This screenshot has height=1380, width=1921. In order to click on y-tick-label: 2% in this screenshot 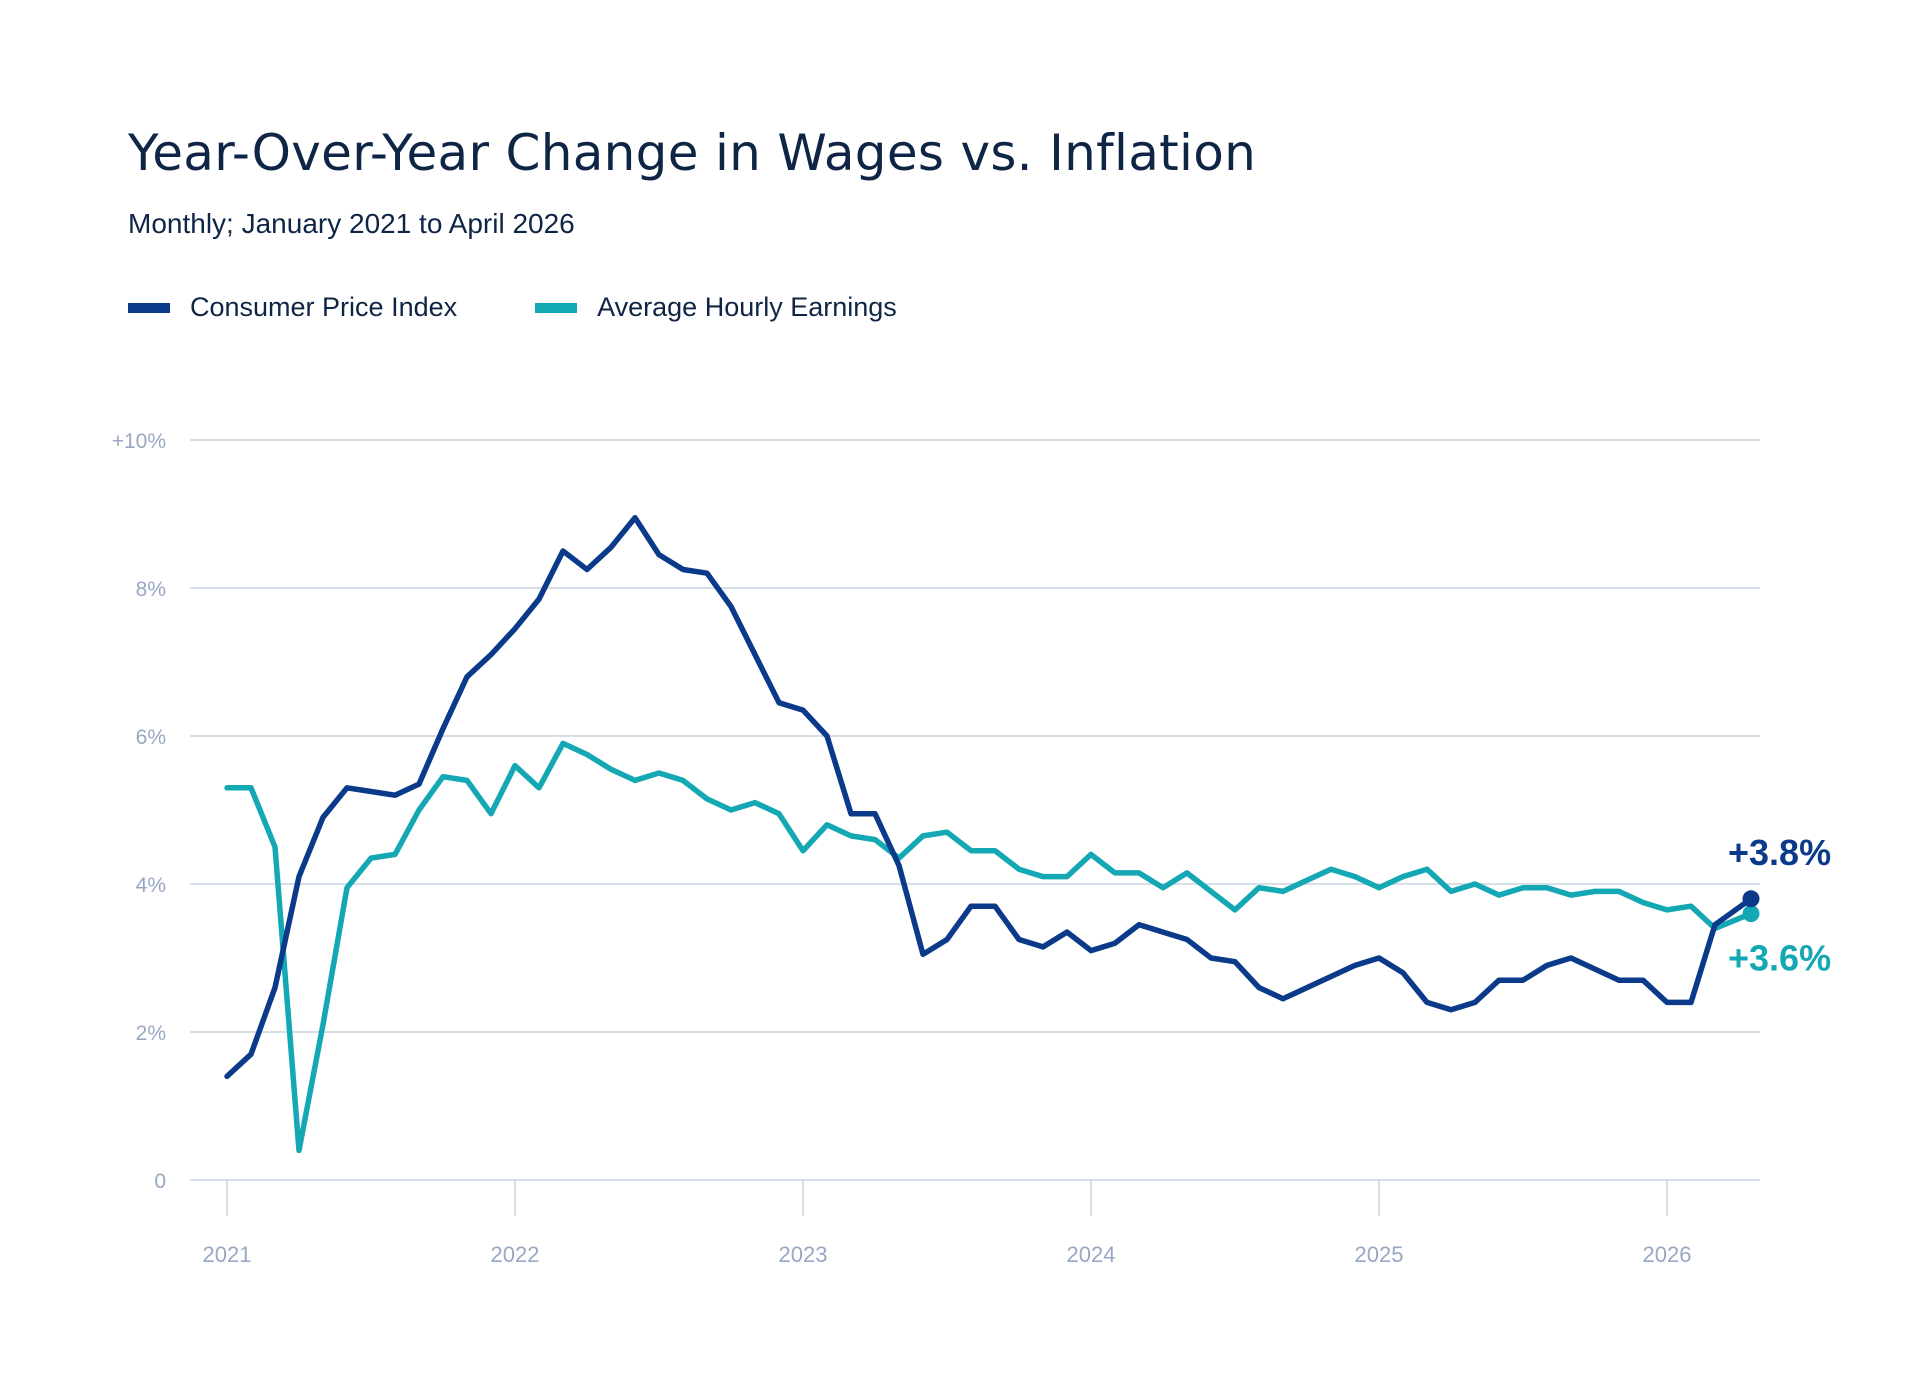, I will do `click(151, 1033)`.